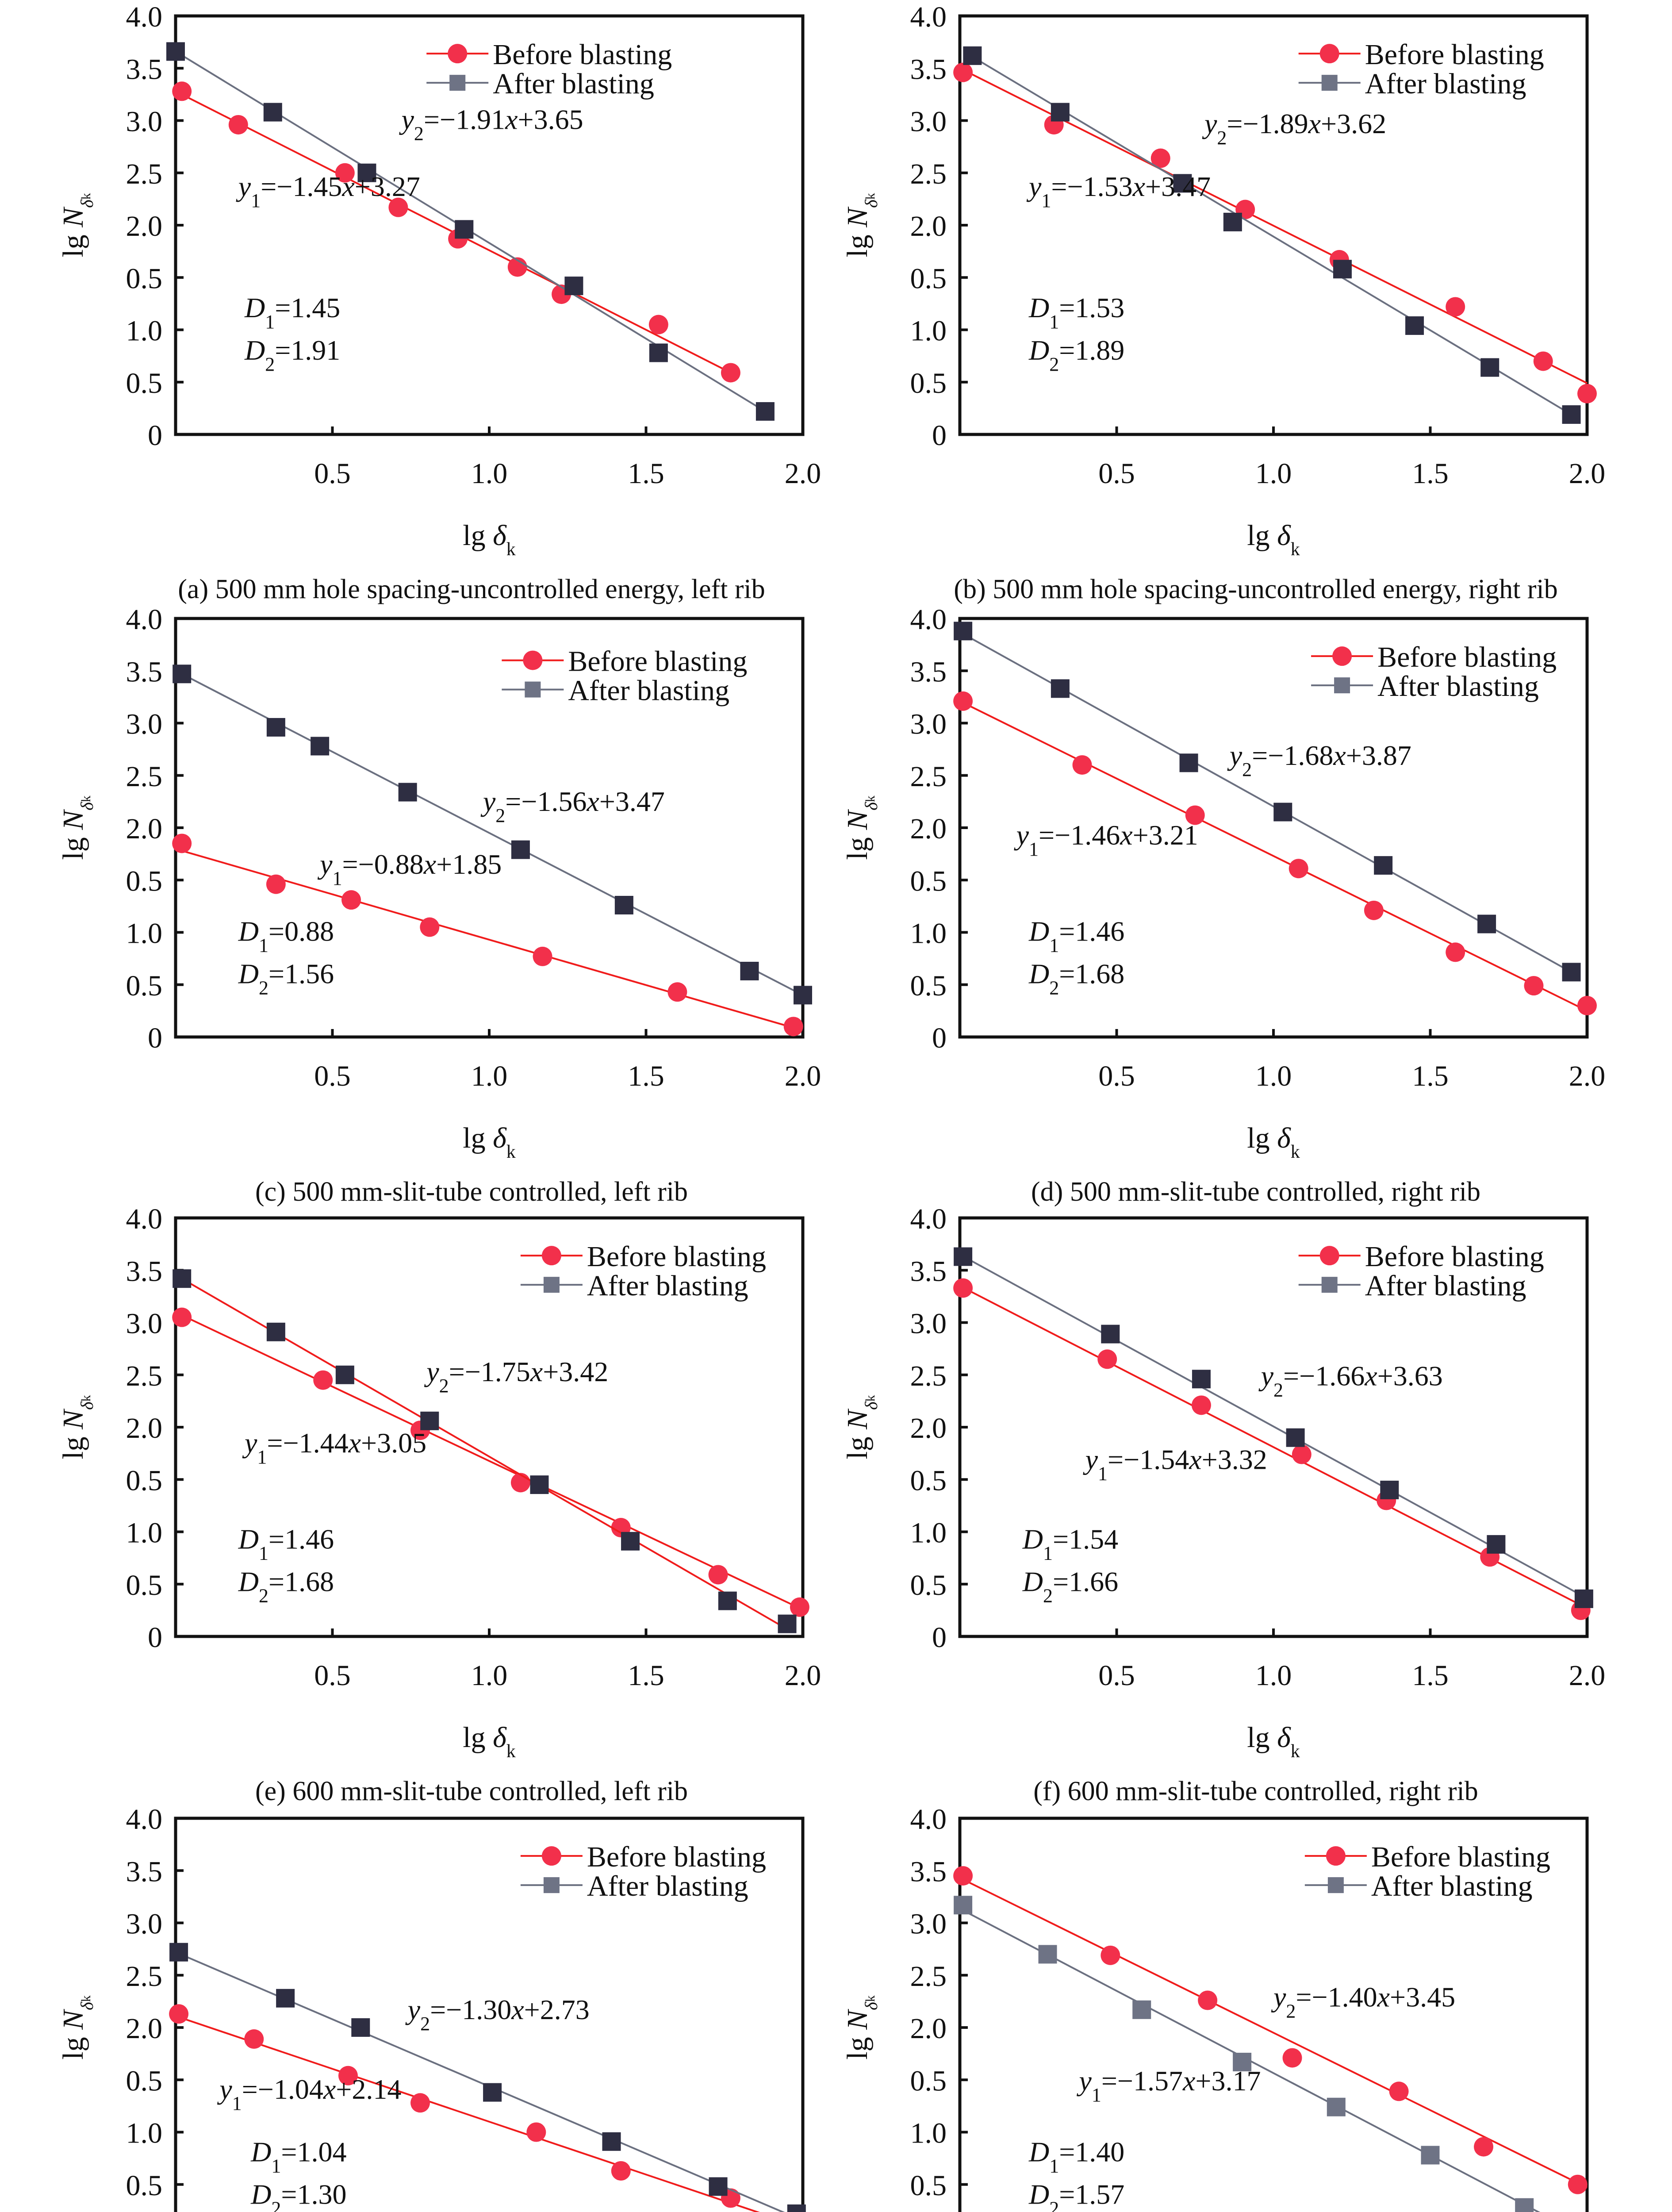  Describe the element at coordinates (298, 2196) in the screenshot. I see `fractal-dimension-d2: D2=1.30` at that location.